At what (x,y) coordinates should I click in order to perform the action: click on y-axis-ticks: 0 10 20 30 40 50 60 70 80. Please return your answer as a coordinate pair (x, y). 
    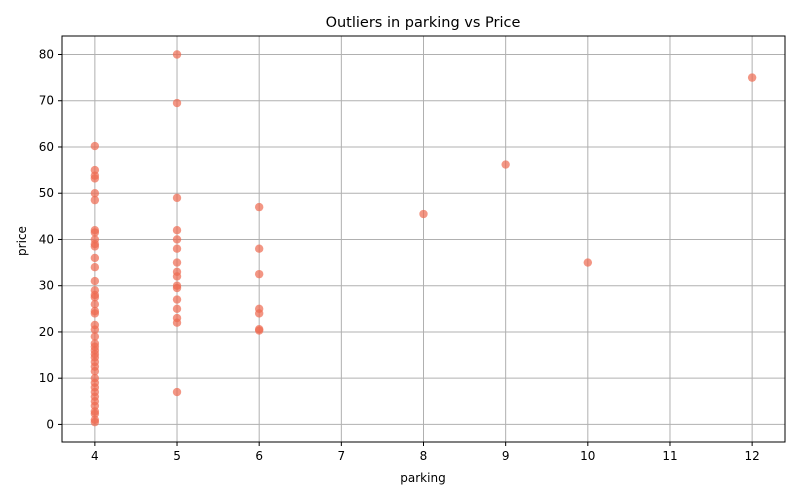
    Looking at the image, I should click on (50, 239).